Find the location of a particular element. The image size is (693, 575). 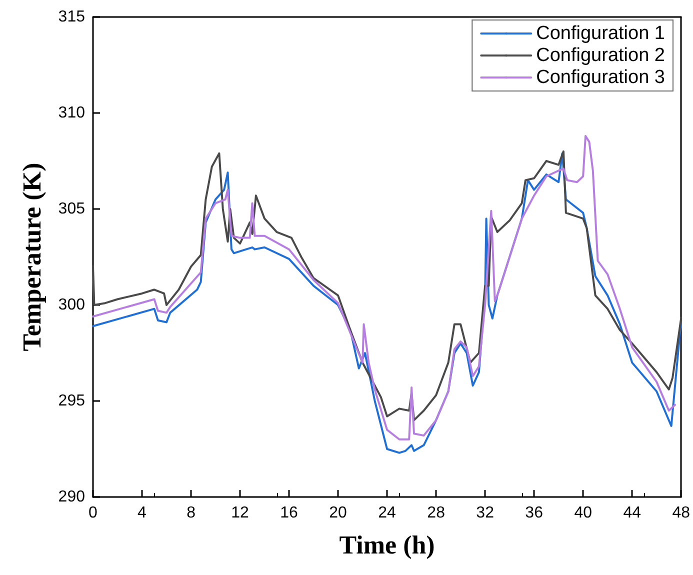

x-tick-label: 8 is located at coordinates (191, 513).